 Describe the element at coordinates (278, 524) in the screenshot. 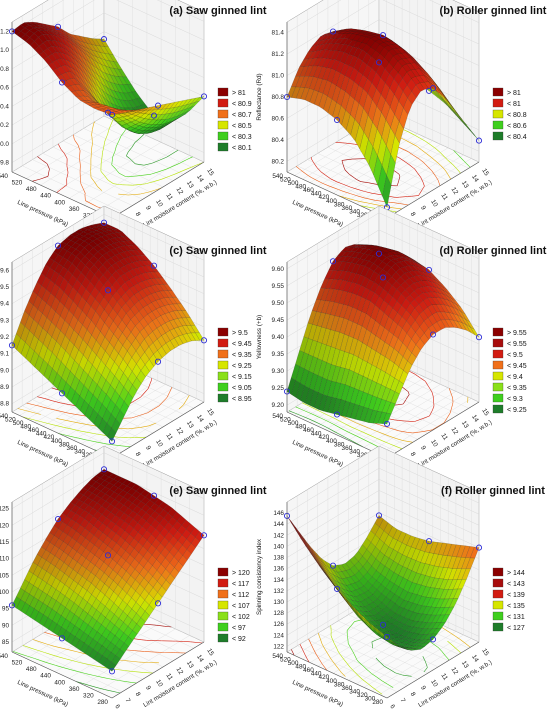

I see `z-tick-label: 144` at that location.